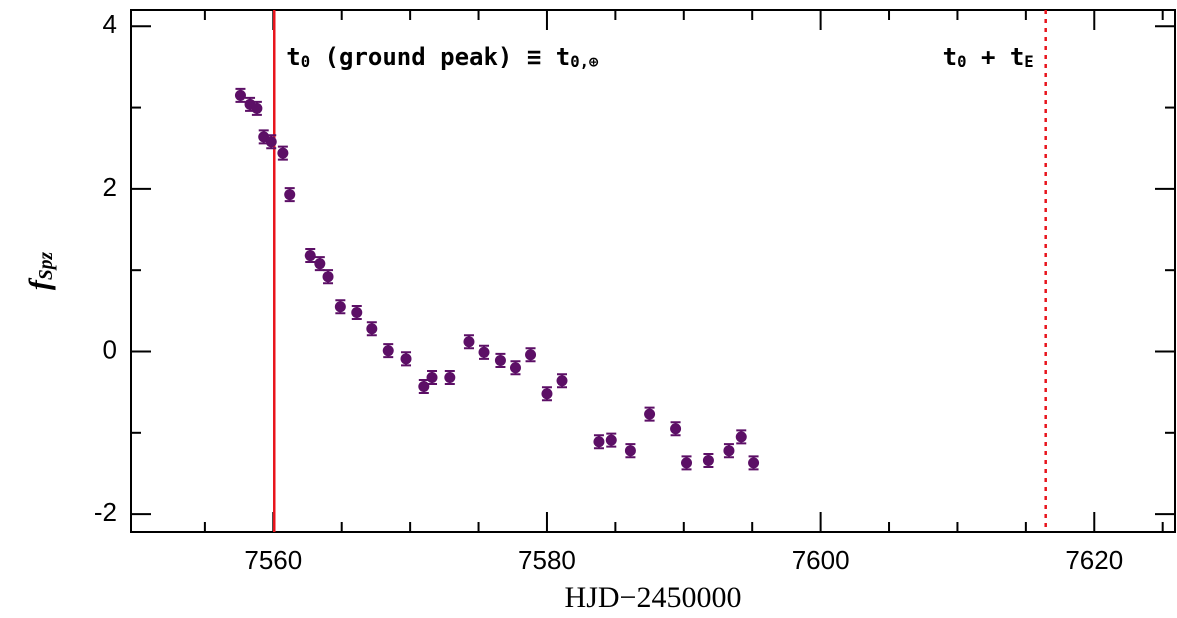 Image resolution: width=1177 pixels, height=618 pixels. Describe the element at coordinates (547, 560) in the screenshot. I see `x-tick-label: 7580` at that location.